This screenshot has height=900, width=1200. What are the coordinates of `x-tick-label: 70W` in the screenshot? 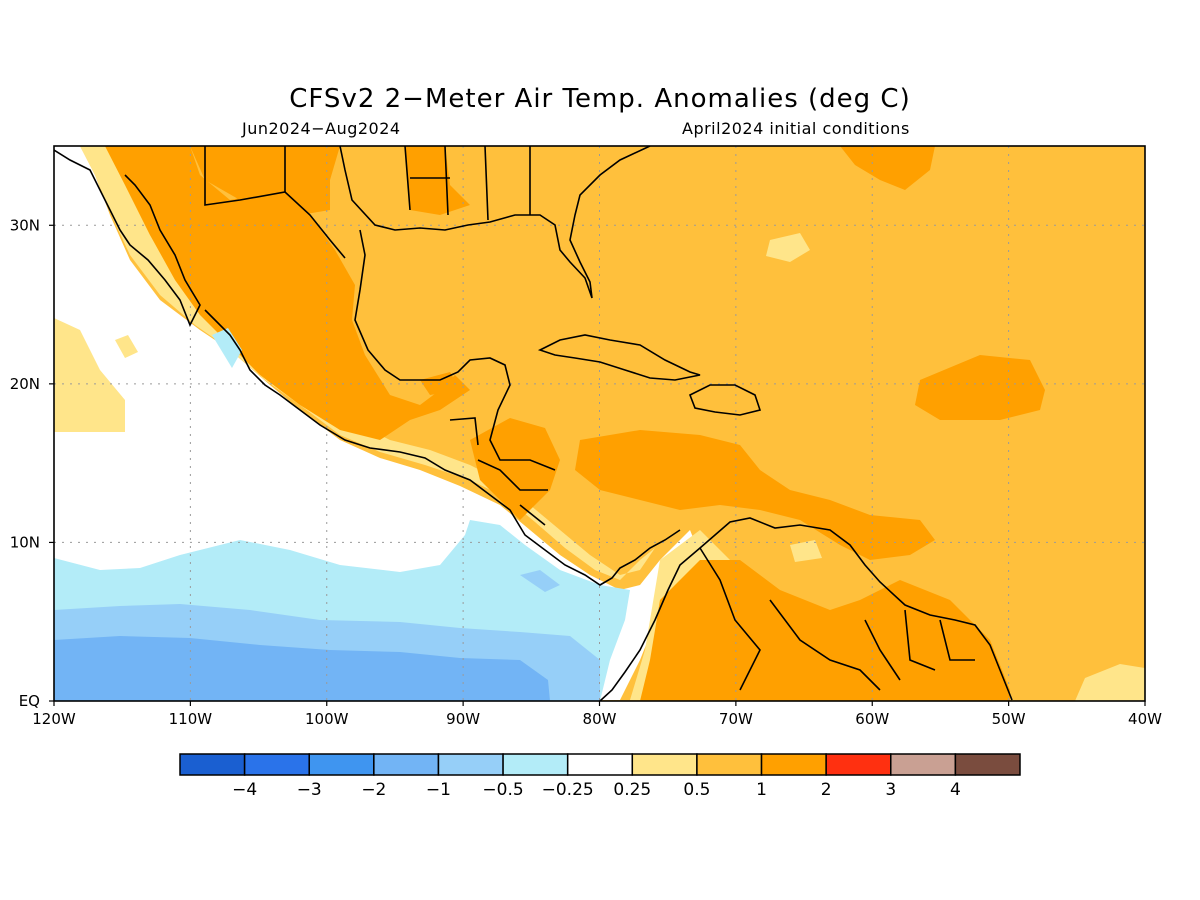 It's located at (736, 719).